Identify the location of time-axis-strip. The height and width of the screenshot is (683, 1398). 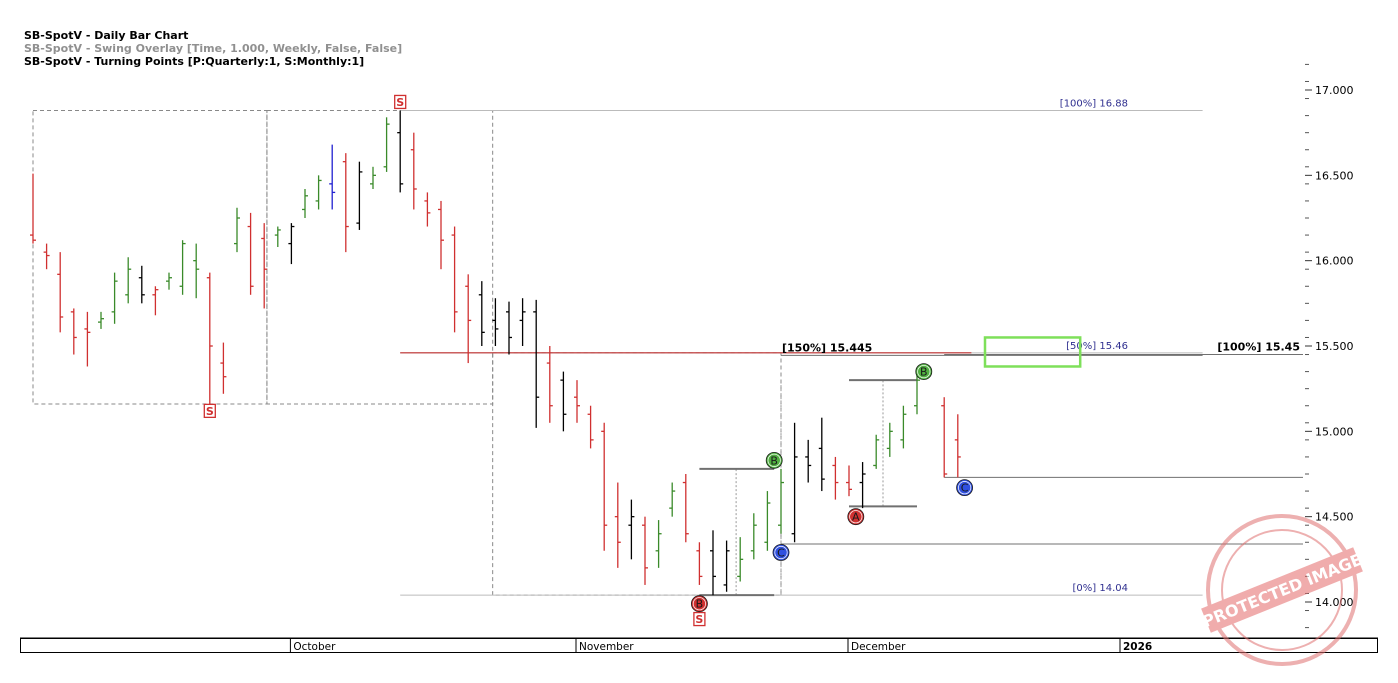
(699, 645).